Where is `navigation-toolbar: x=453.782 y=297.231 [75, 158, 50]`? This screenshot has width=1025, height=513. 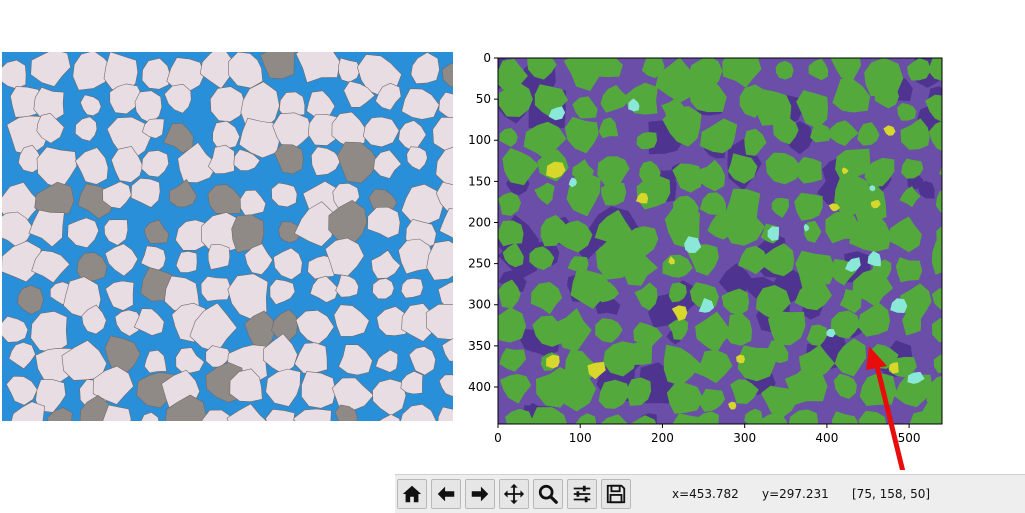 navigation-toolbar: x=453.782 y=297.231 [75, 158, 50] is located at coordinates (710, 493).